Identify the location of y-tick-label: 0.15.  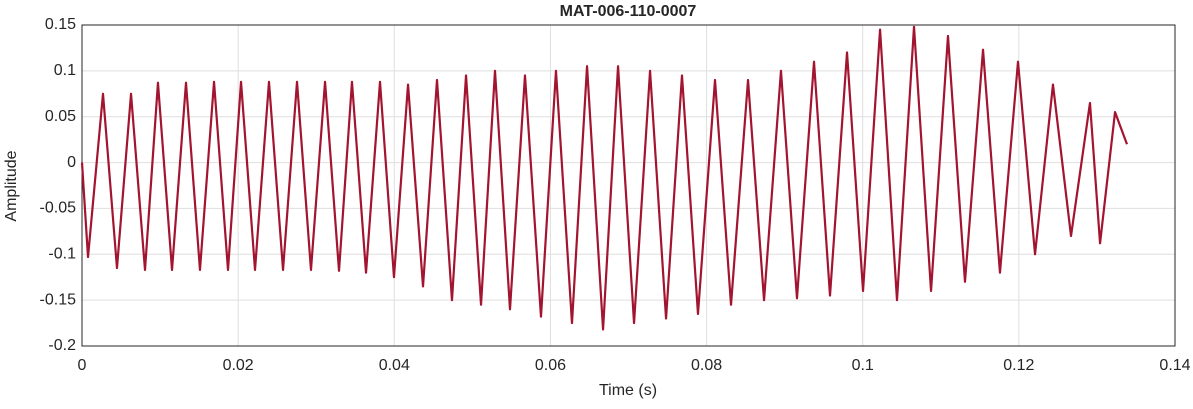
(60, 24).